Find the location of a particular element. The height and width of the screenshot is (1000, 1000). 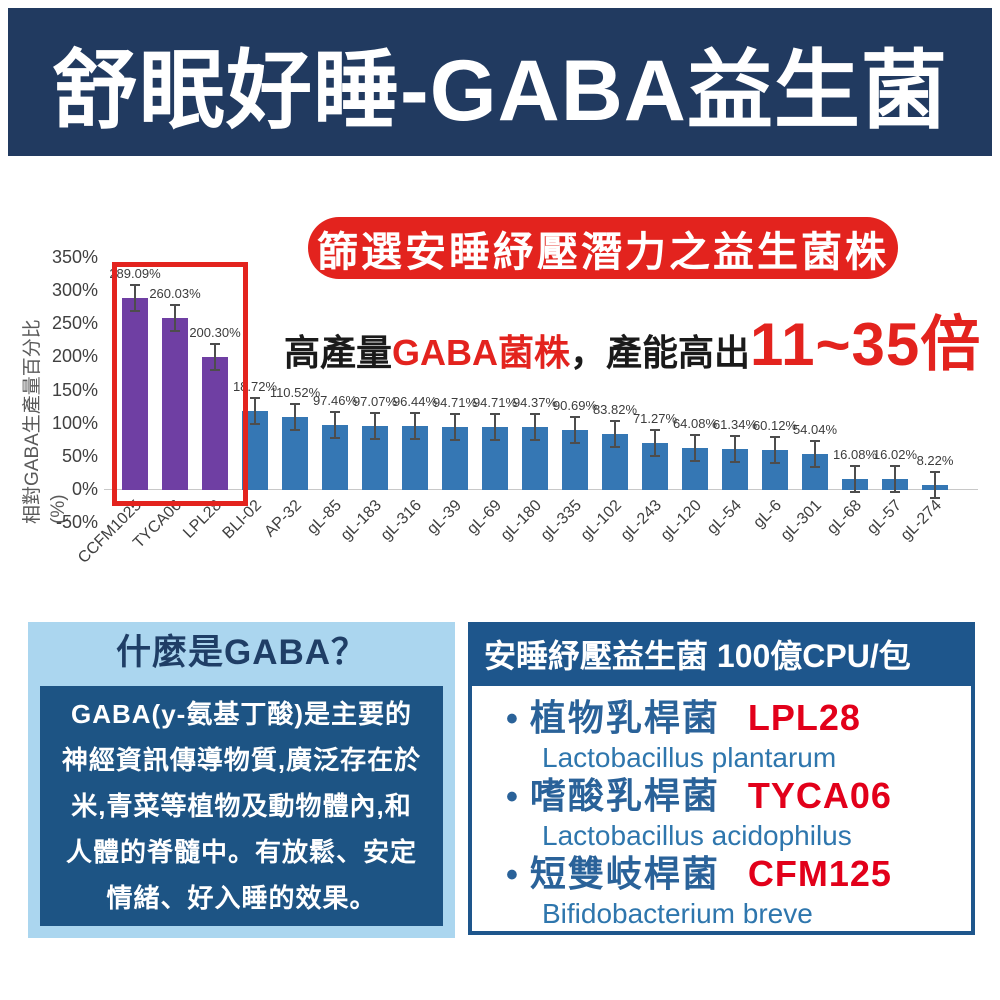

strain-code: TYCA06 is located at coordinates (819, 795).